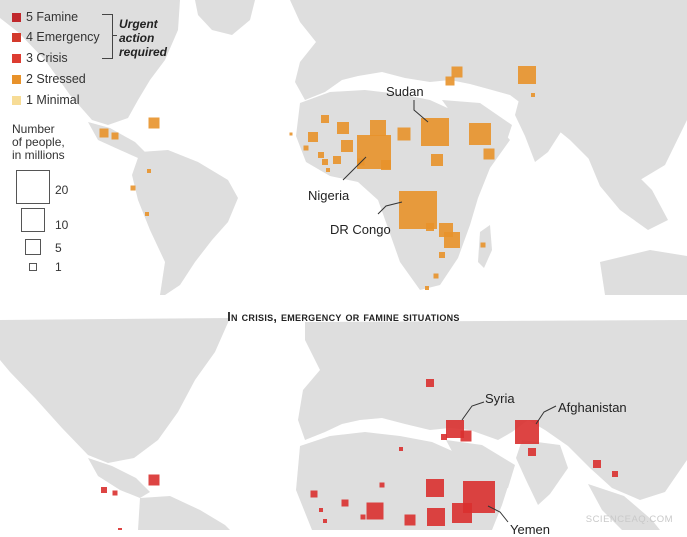 The width and height of the screenshot is (687, 537). Describe the element at coordinates (46, 100) in the screenshot. I see `legend-row-minimal: 1 Minimal` at that location.